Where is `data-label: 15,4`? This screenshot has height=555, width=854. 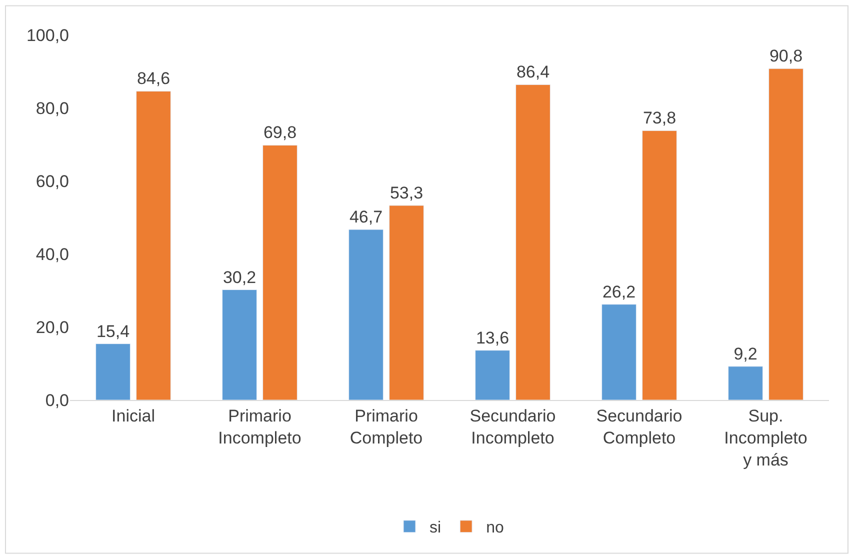
data-label: 15,4 is located at coordinates (113, 331).